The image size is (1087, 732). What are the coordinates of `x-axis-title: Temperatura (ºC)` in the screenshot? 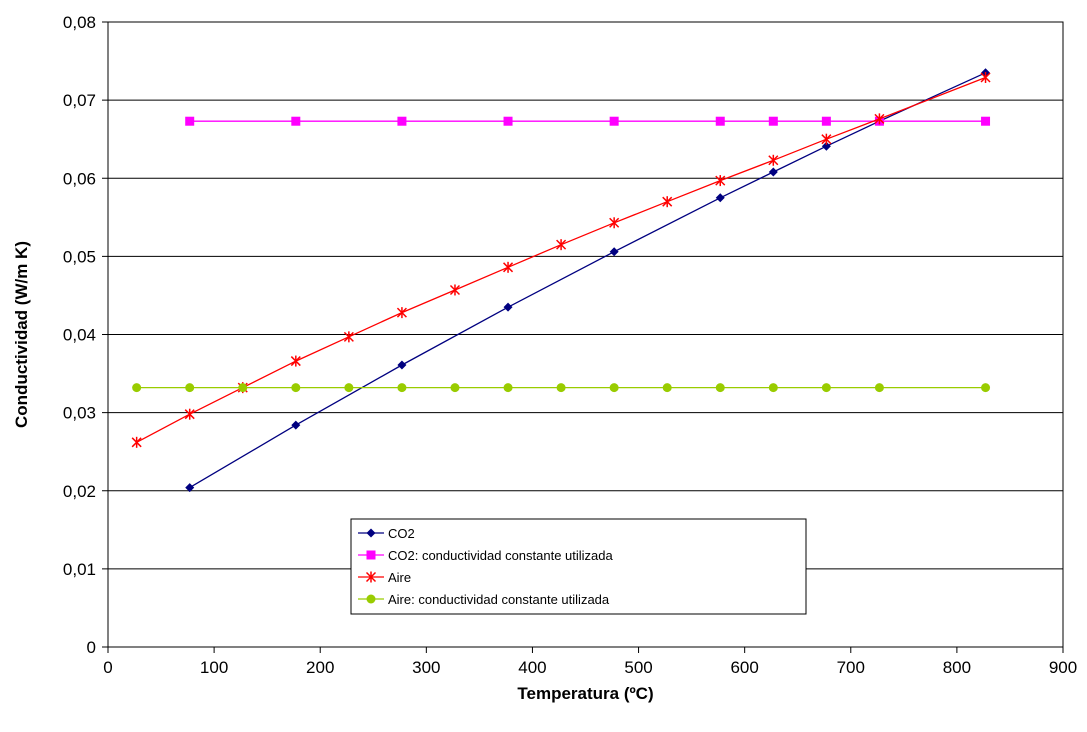 It's located at (585, 693).